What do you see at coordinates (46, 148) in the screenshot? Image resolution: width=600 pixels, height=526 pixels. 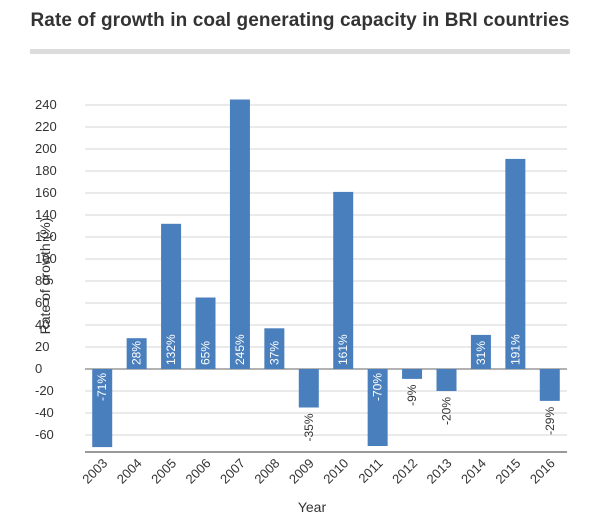 I see `y-tick-label: 200` at bounding box center [46, 148].